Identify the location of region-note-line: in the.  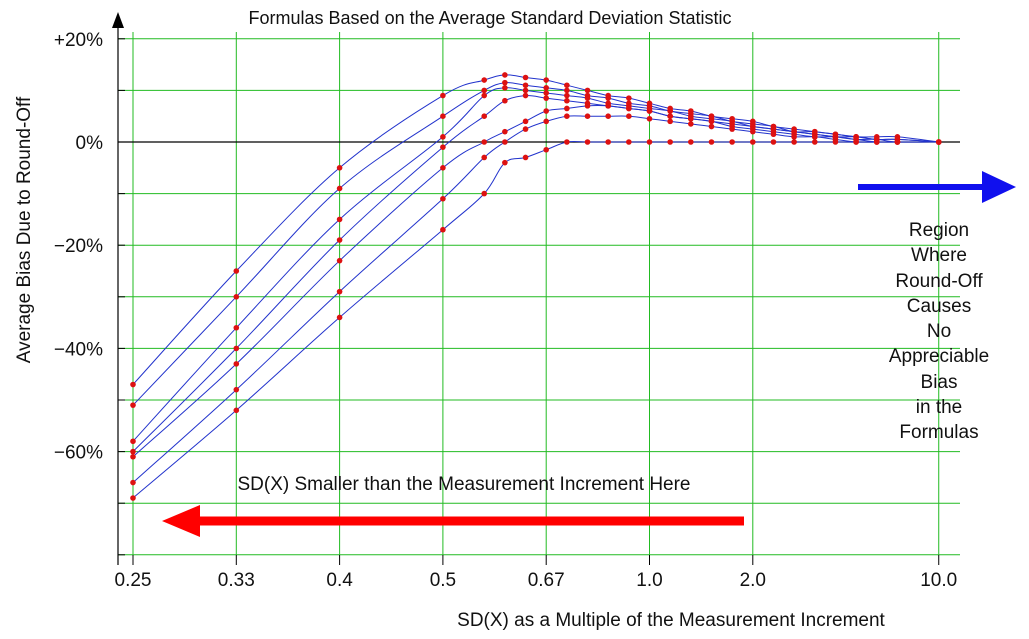
(939, 408).